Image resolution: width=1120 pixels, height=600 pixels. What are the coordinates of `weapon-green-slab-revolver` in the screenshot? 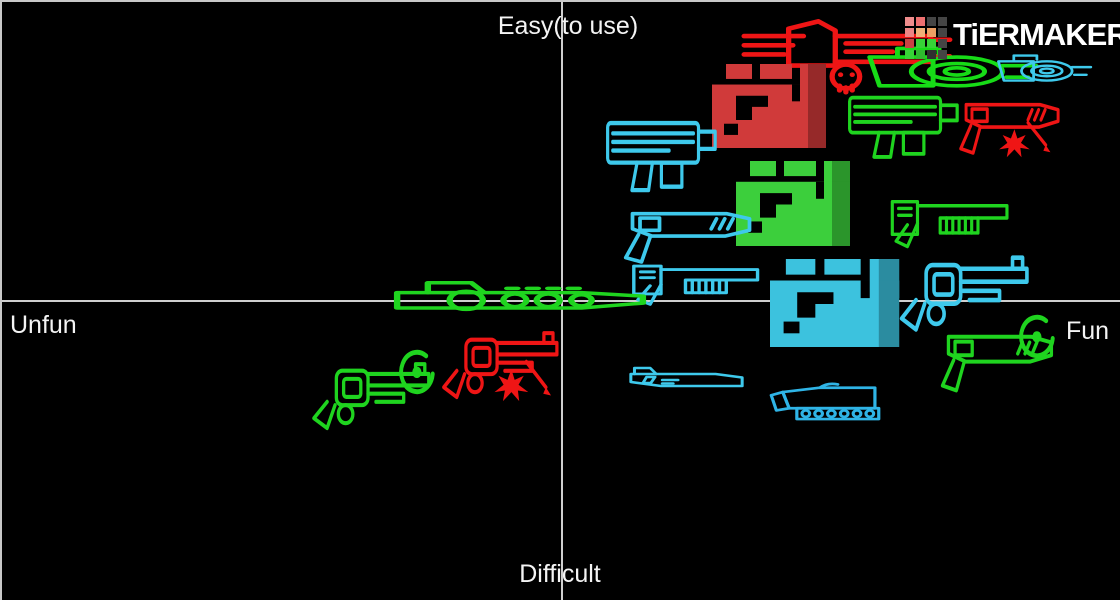 It's located at (992, 356).